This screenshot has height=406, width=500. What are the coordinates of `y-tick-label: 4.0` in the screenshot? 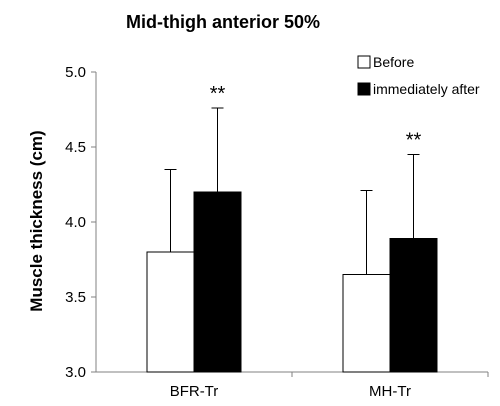 It's located at (75, 222).